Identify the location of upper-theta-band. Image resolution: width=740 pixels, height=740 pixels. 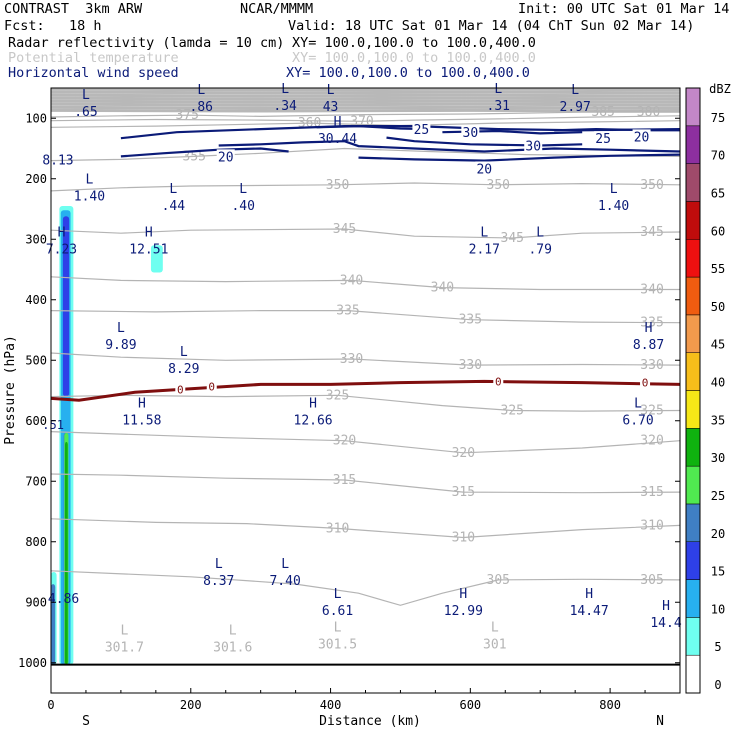
(365, 100).